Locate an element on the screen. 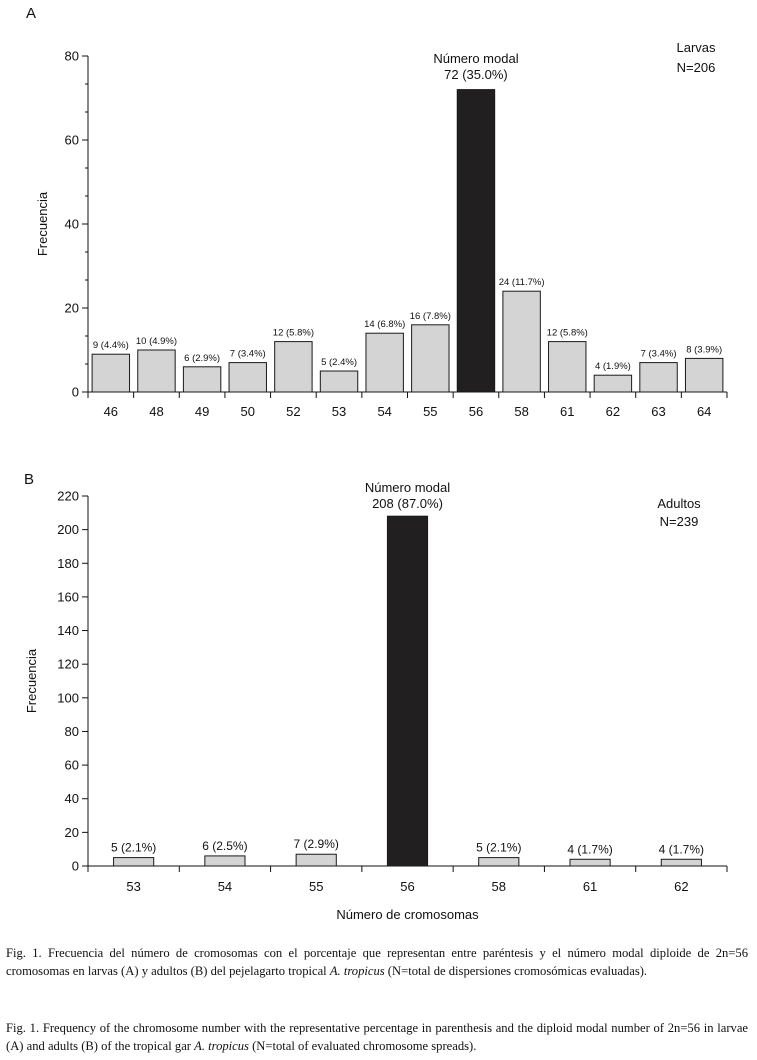 This screenshot has height=1060, width=757. panel-a-data-label: 16 (7.8%) is located at coordinates (430, 316).